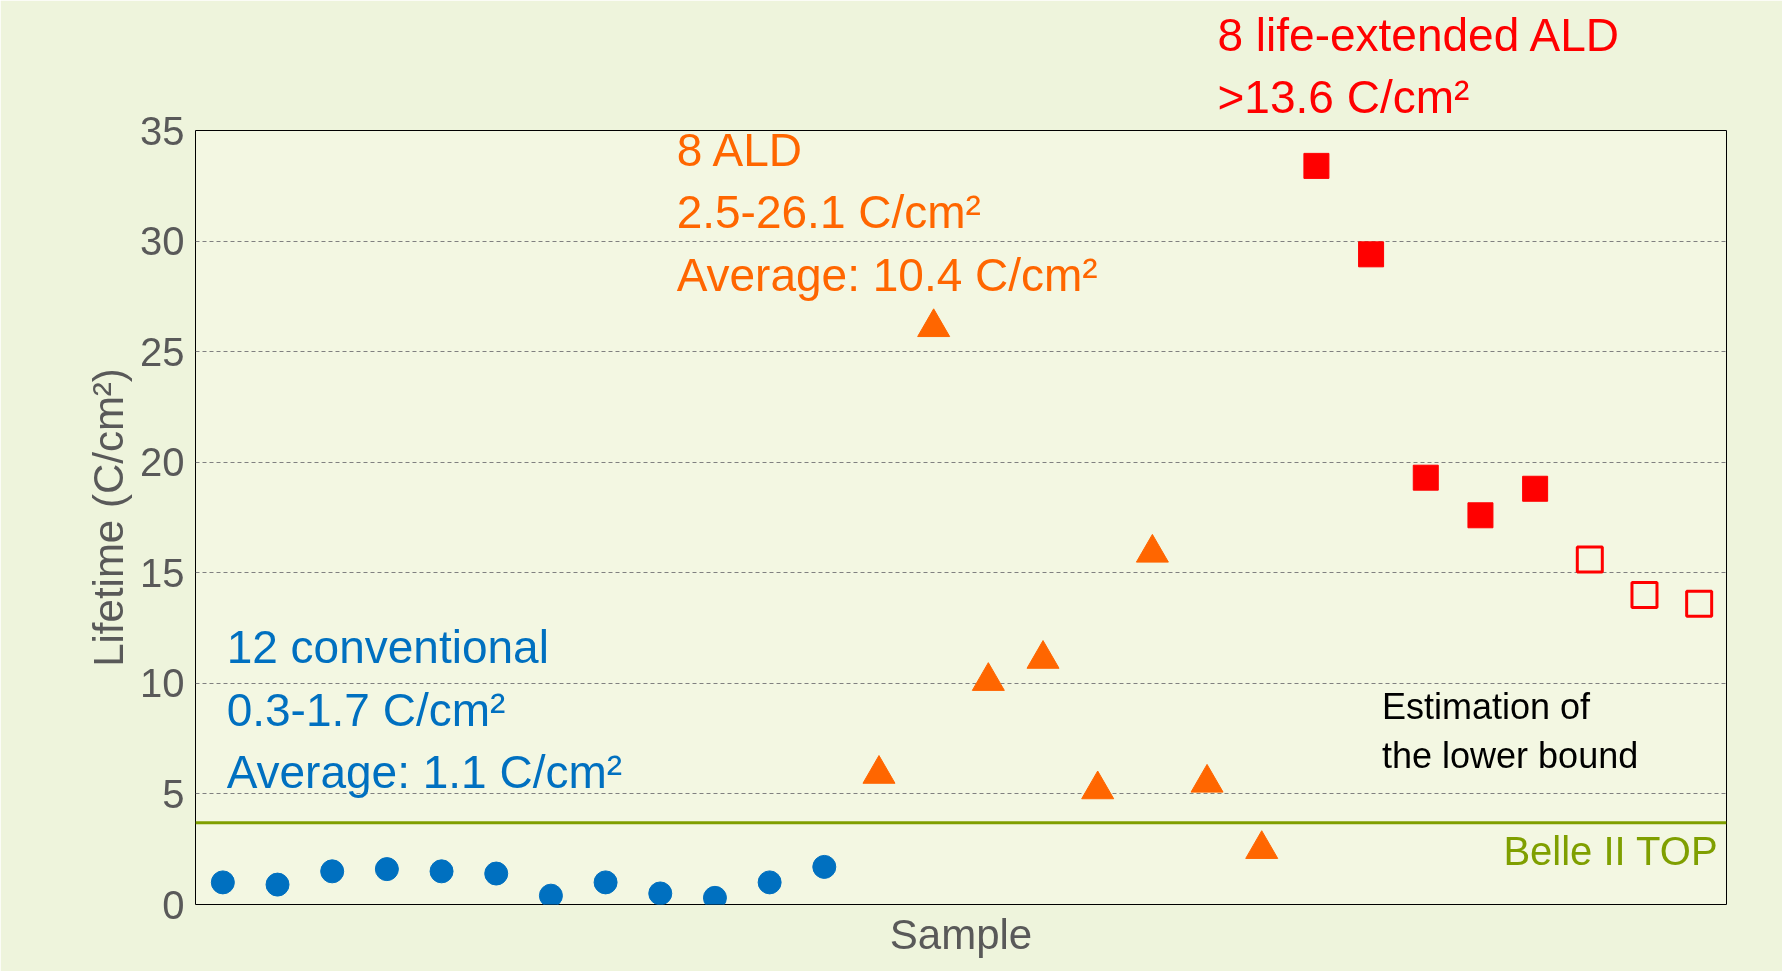 This screenshot has height=971, width=1782. What do you see at coordinates (173, 904) in the screenshot?
I see `y-tick-label: 0` at bounding box center [173, 904].